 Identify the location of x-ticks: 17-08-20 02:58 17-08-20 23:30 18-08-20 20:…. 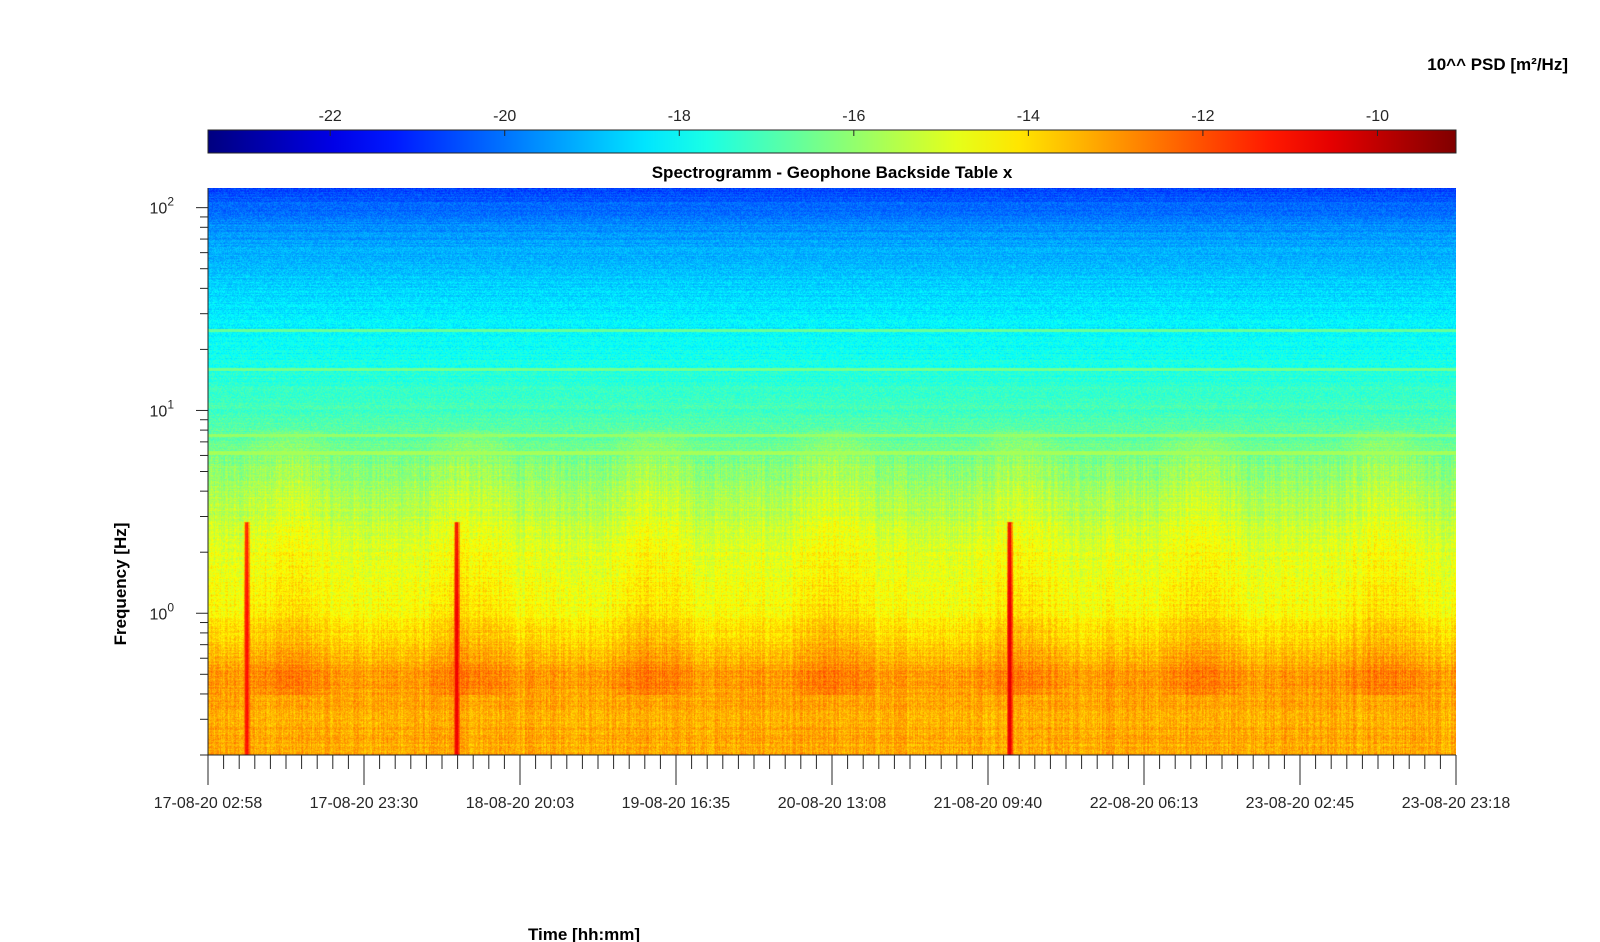
(832, 783).